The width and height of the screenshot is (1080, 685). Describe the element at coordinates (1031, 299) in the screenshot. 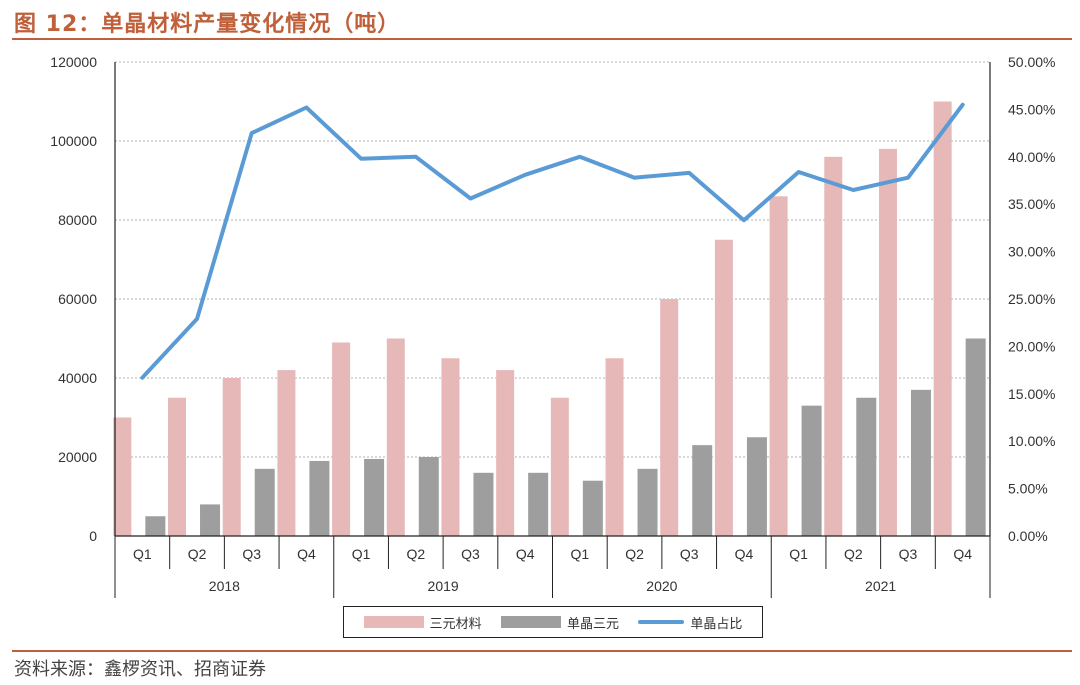

I see `y-right-tick-label: 25.00%` at that location.